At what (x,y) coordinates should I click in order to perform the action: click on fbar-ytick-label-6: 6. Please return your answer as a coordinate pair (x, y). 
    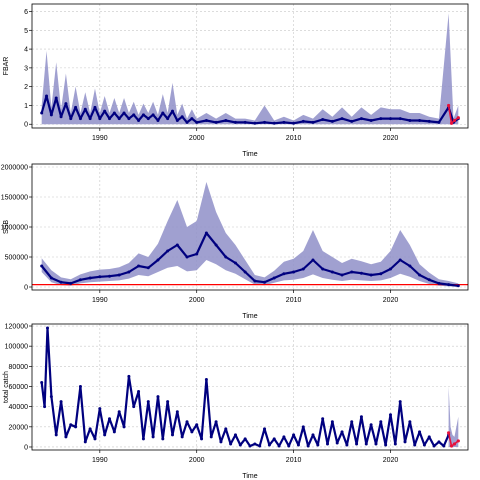
    Looking at the image, I should click on (26, 12).